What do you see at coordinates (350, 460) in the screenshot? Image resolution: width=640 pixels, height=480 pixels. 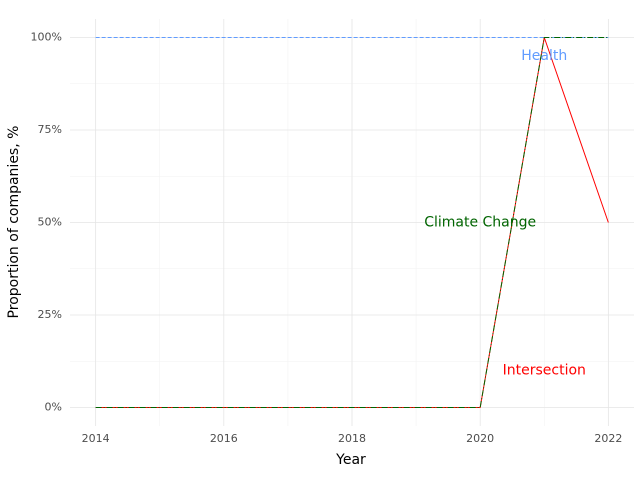 I see `x-axis-title: Year` at bounding box center [350, 460].